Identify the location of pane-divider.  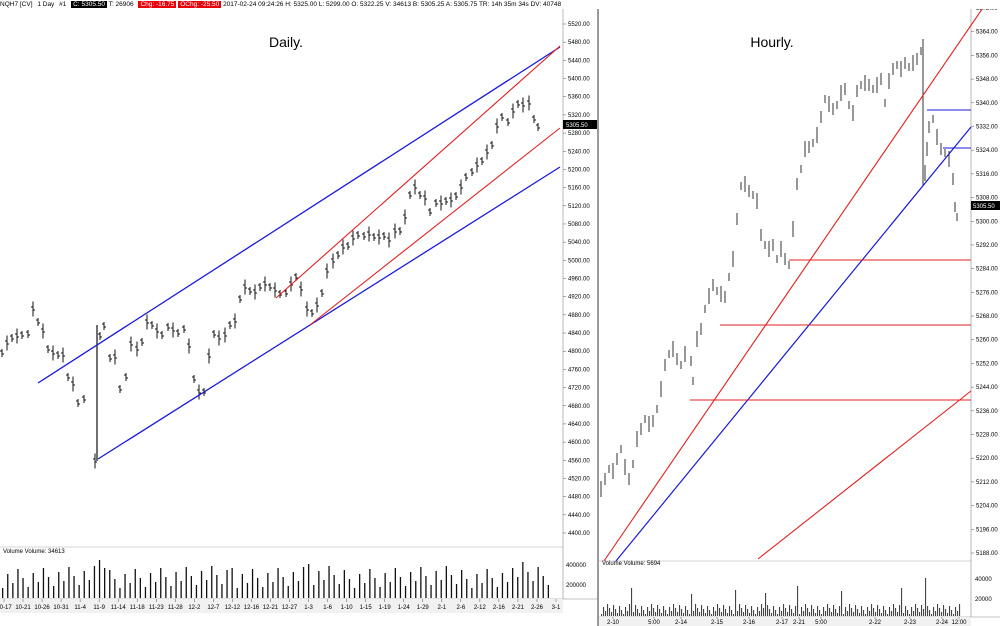
(598, 317).